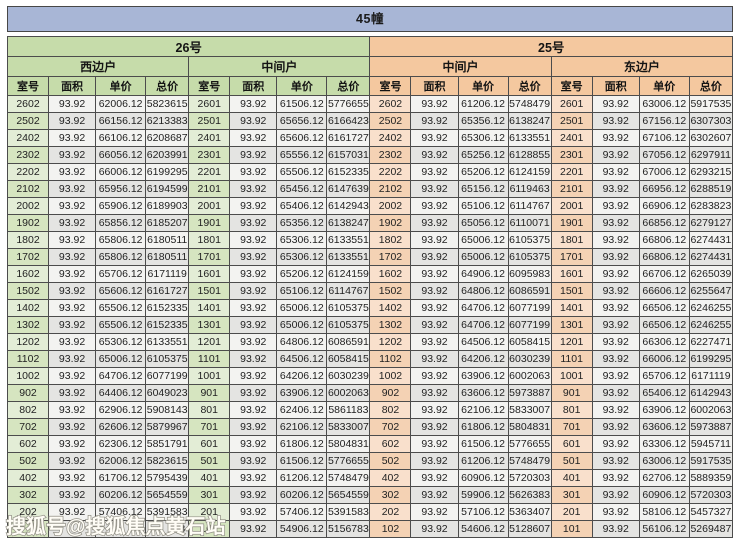 The height and width of the screenshot is (545, 740). Describe the element at coordinates (121, 393) in the screenshot. I see `unit-price-cell: 64406.12` at that location.